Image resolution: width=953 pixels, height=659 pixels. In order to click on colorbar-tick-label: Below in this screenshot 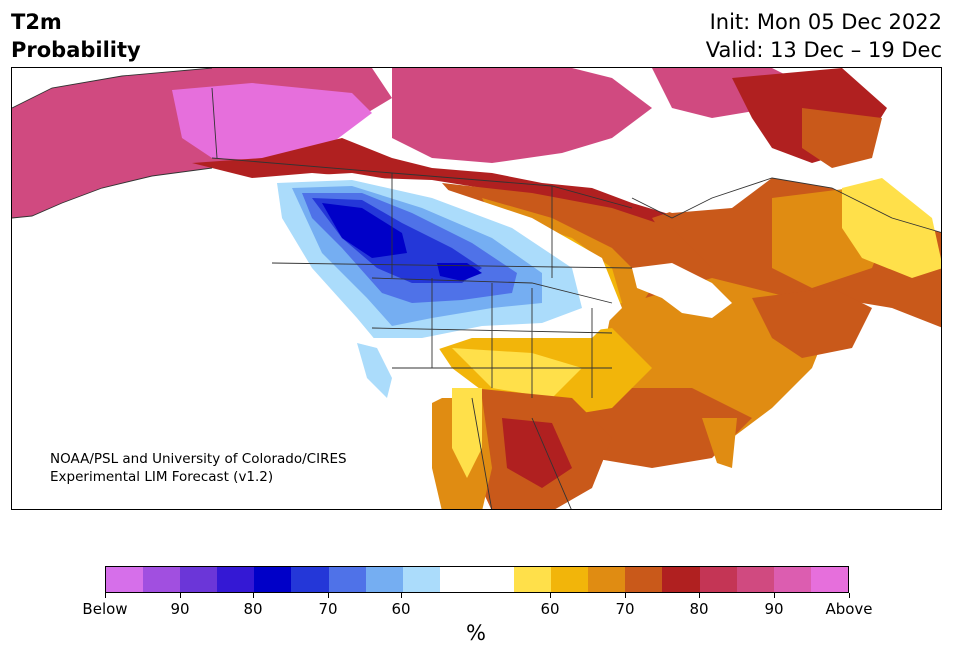, I will do `click(105, 609)`.